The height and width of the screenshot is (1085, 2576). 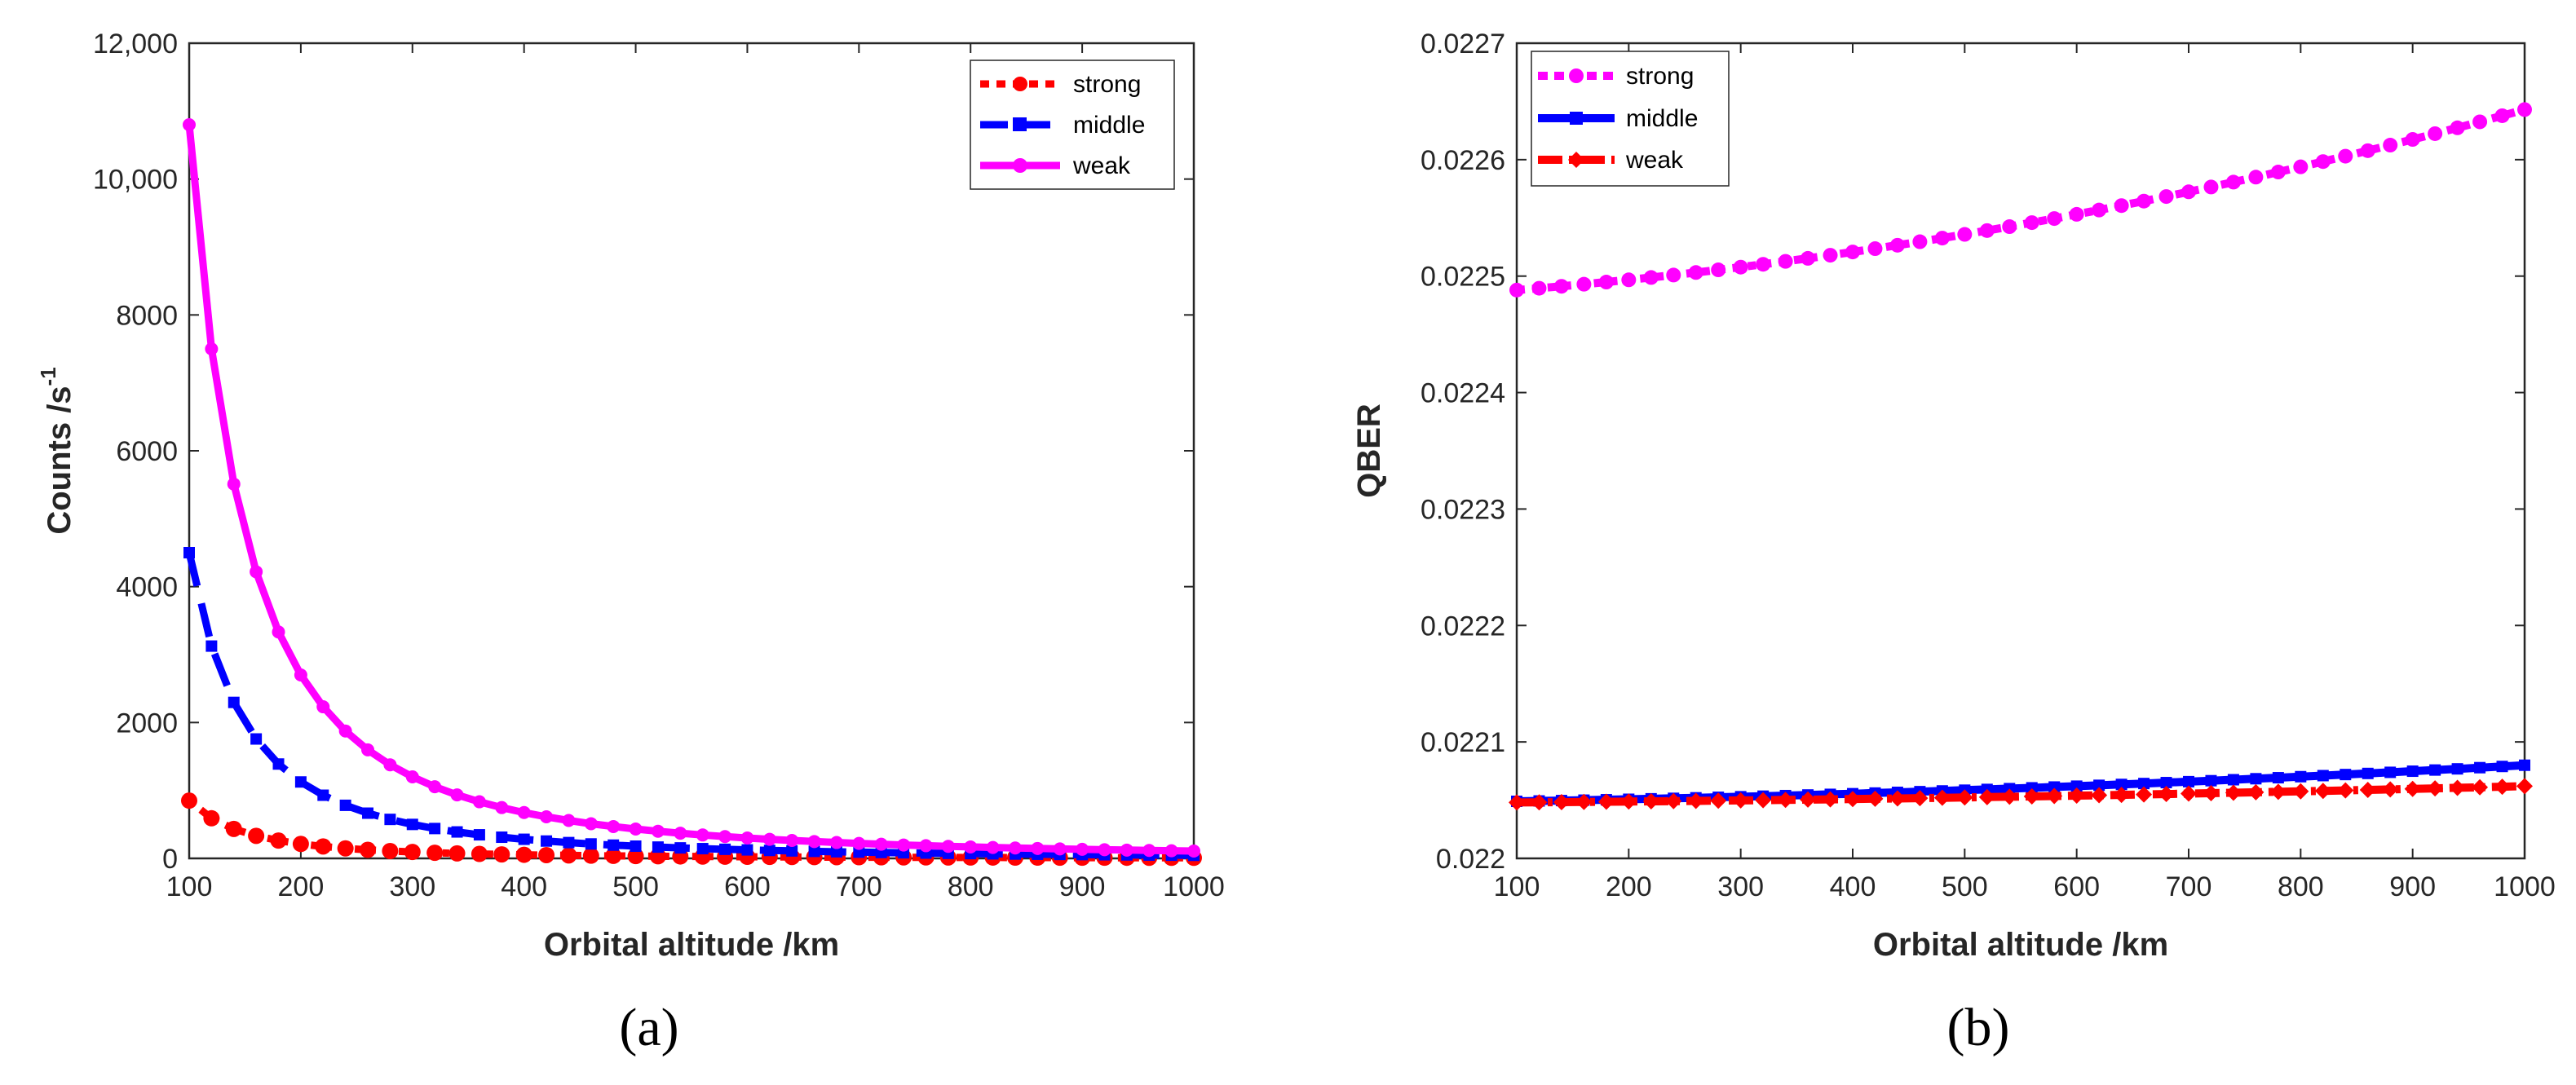 I want to click on chart-b-panel-label: (b), so click(x=1978, y=1027).